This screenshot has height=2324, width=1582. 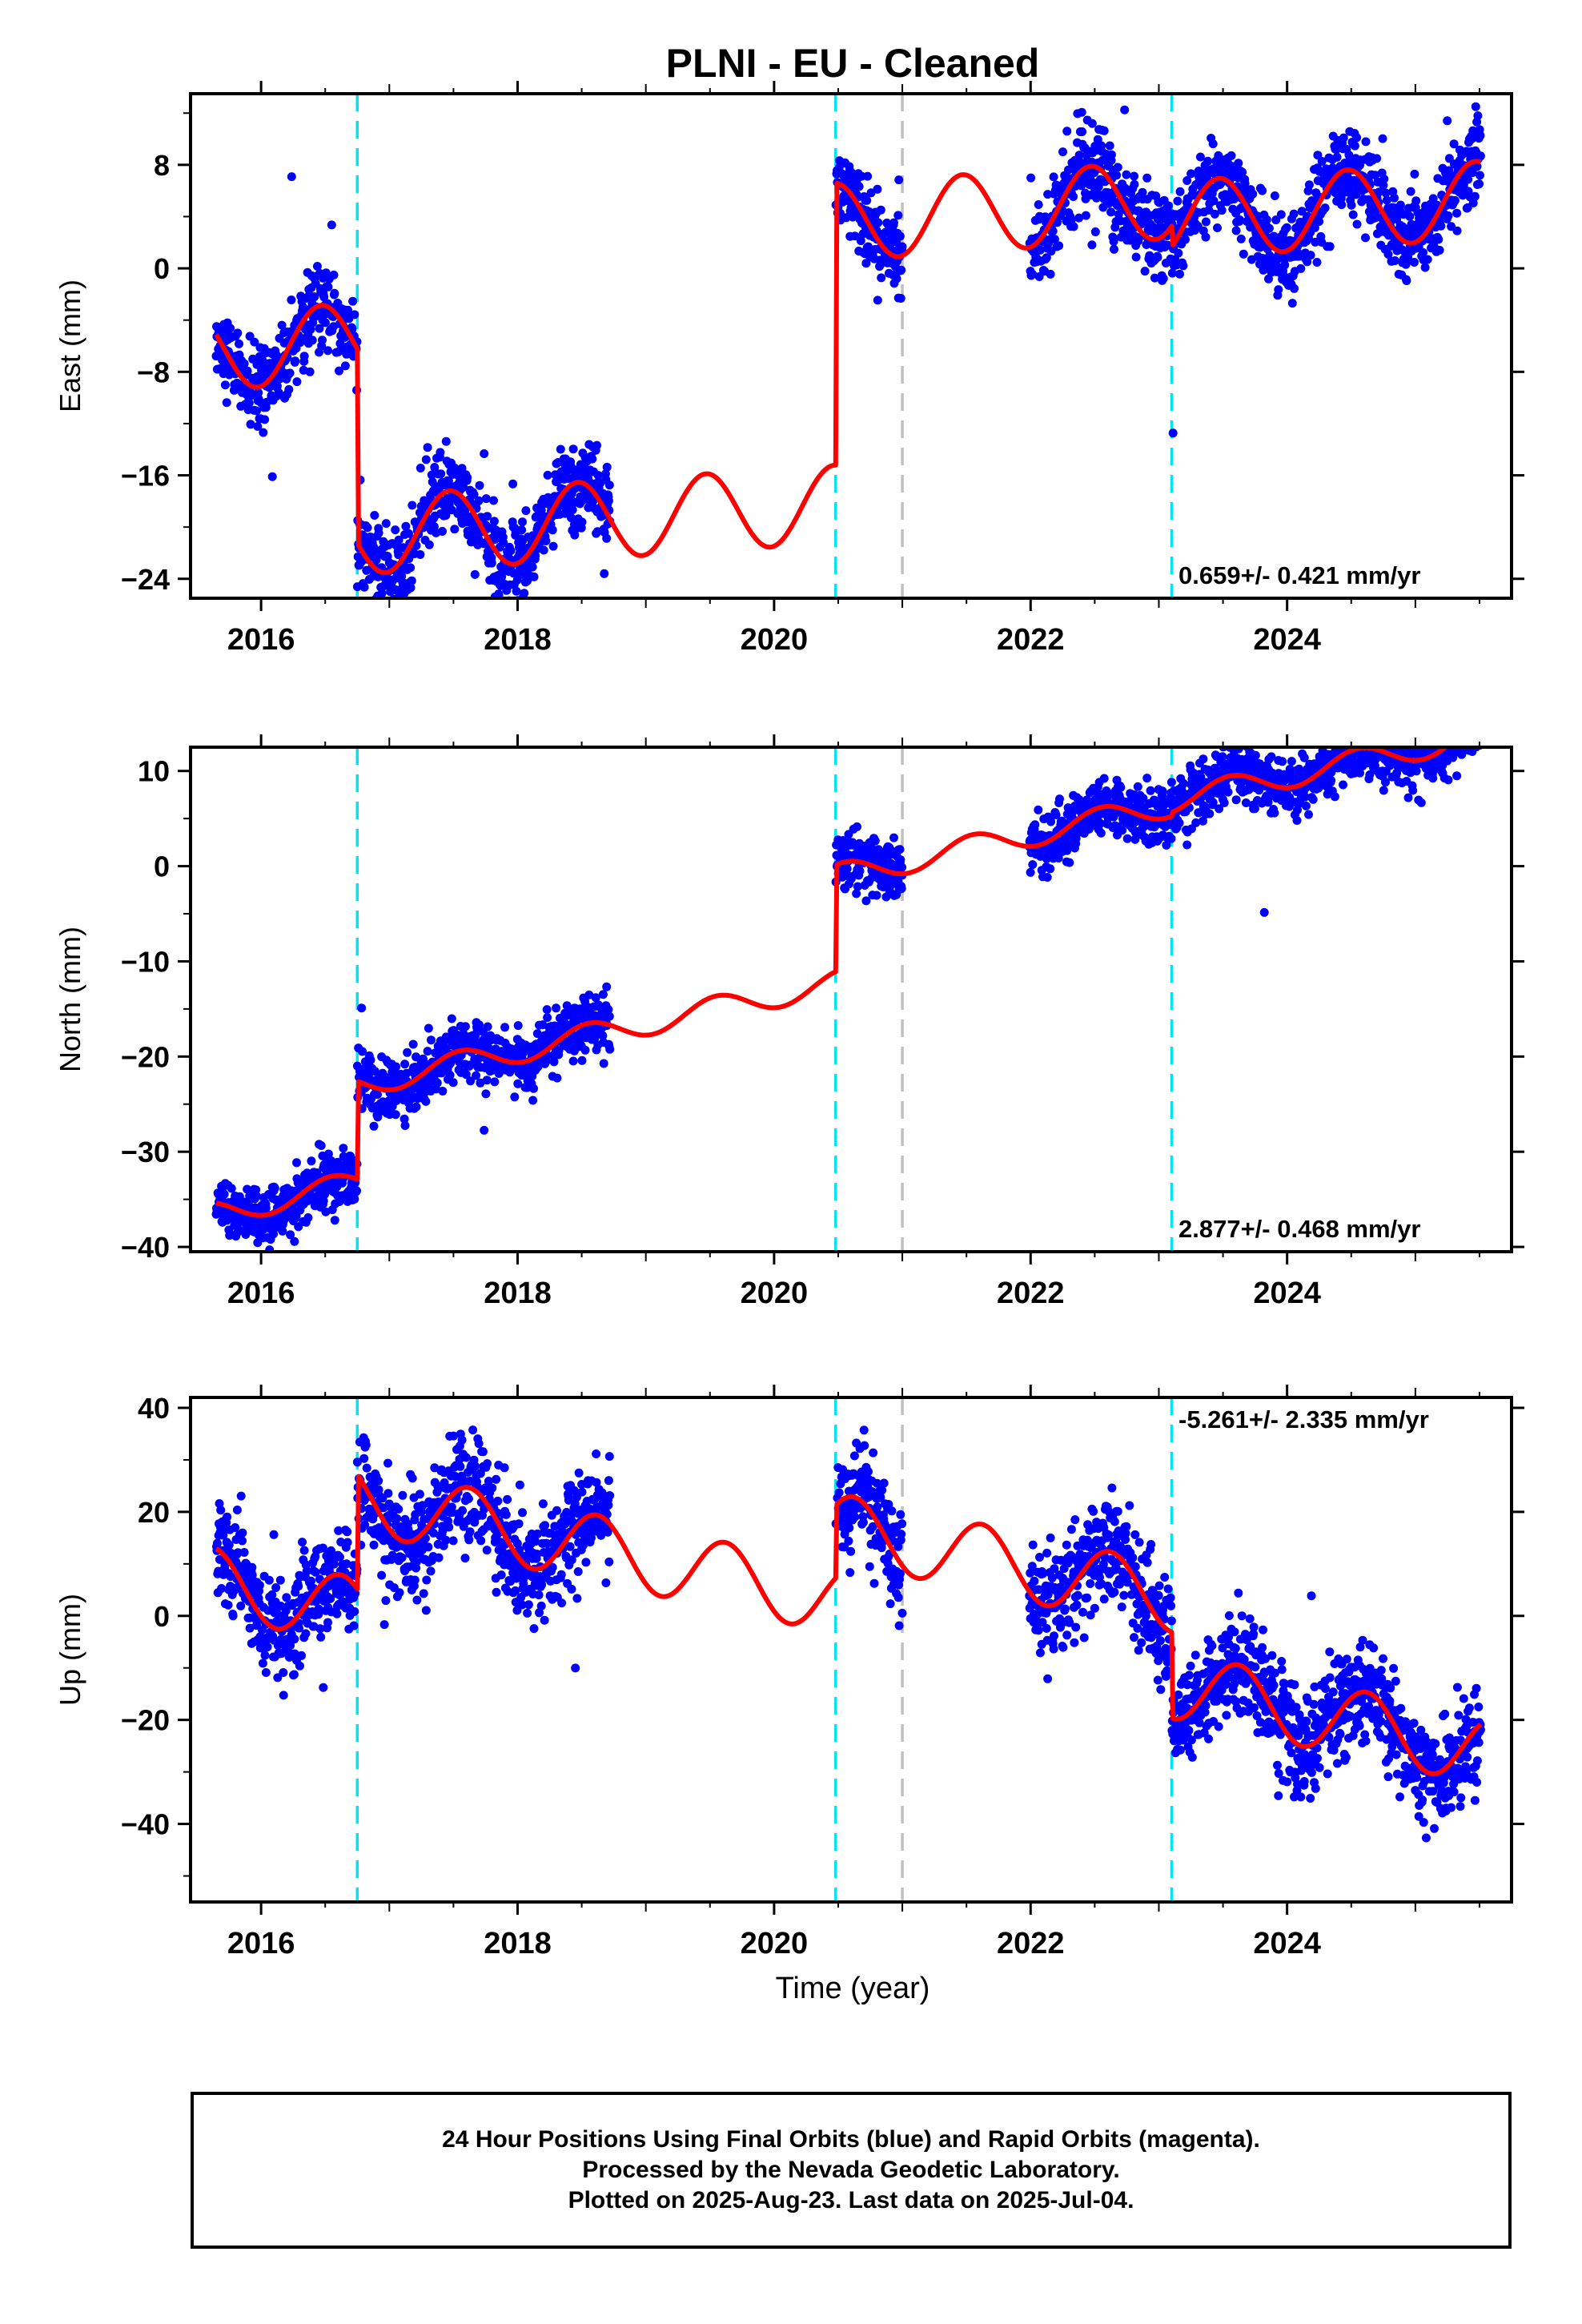 I want to click on y-tick-label: 0, so click(x=162, y=866).